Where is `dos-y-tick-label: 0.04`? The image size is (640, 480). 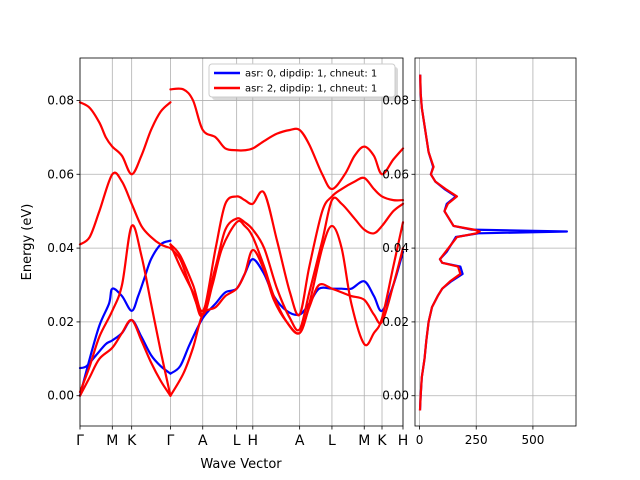 dos-y-tick-label: 0.04 is located at coordinates (395, 248).